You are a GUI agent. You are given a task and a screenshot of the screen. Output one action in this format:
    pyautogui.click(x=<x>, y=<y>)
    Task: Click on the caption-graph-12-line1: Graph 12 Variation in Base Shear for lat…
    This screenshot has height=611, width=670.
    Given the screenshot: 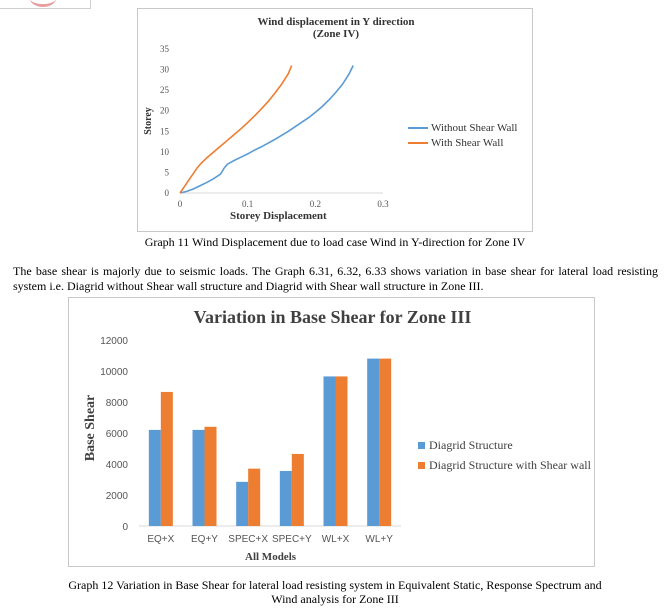 What is the action you would take?
    pyautogui.click(x=335, y=585)
    